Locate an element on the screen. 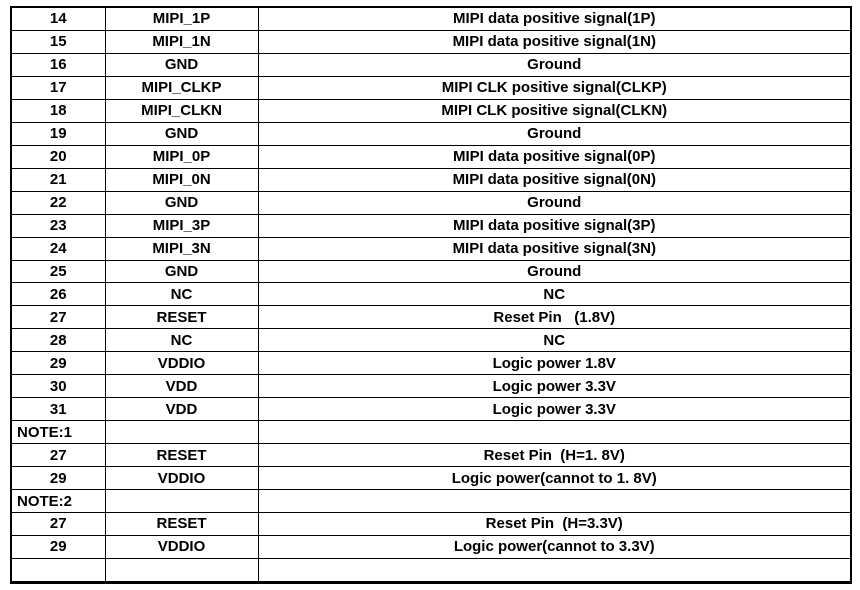 Image resolution: width=860 pixels, height=590 pixels. desc-cell: Reset Pin (H=1. 8V) is located at coordinates (554, 455).